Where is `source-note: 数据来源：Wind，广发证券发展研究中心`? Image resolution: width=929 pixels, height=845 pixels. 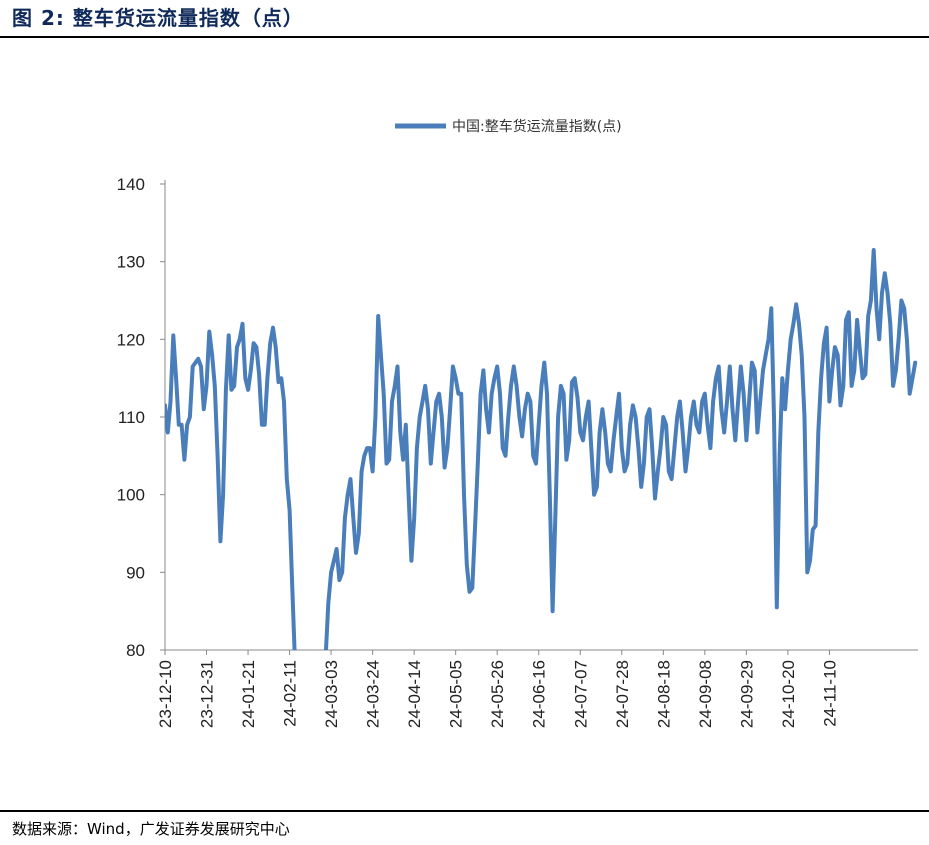 source-note: 数据来源：Wind，广发证券发展研究中心 is located at coordinates (151, 829).